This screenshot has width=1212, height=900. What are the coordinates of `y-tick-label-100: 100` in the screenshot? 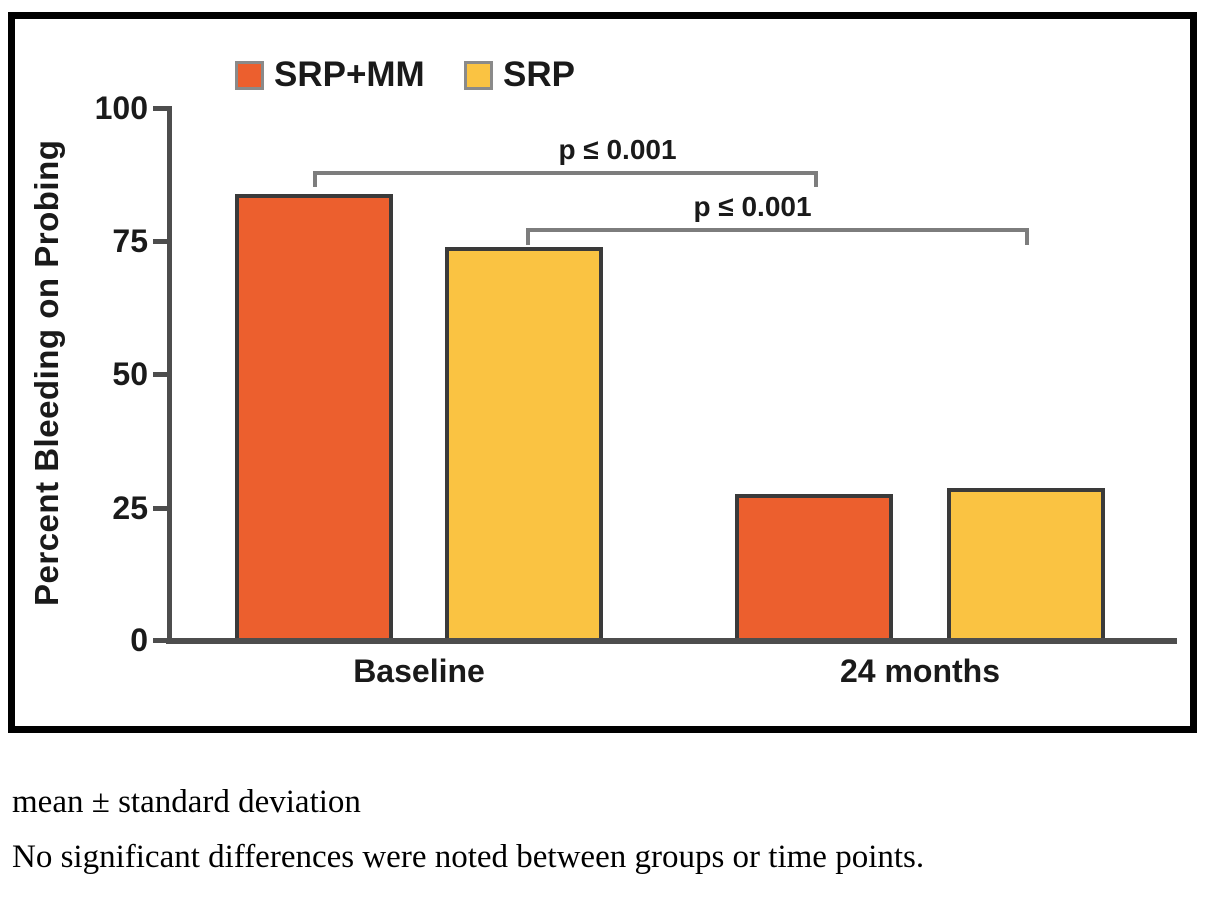 It's located at (121, 108).